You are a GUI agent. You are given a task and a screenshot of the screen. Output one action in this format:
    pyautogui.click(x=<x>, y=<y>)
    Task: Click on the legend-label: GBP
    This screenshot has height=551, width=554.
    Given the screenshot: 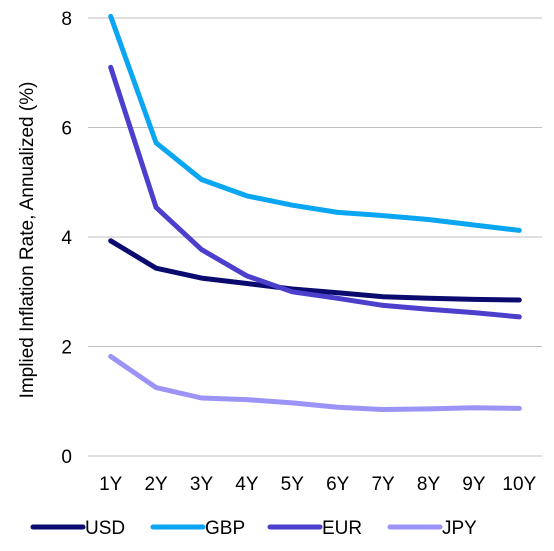 What is the action you would take?
    pyautogui.click(x=225, y=528)
    